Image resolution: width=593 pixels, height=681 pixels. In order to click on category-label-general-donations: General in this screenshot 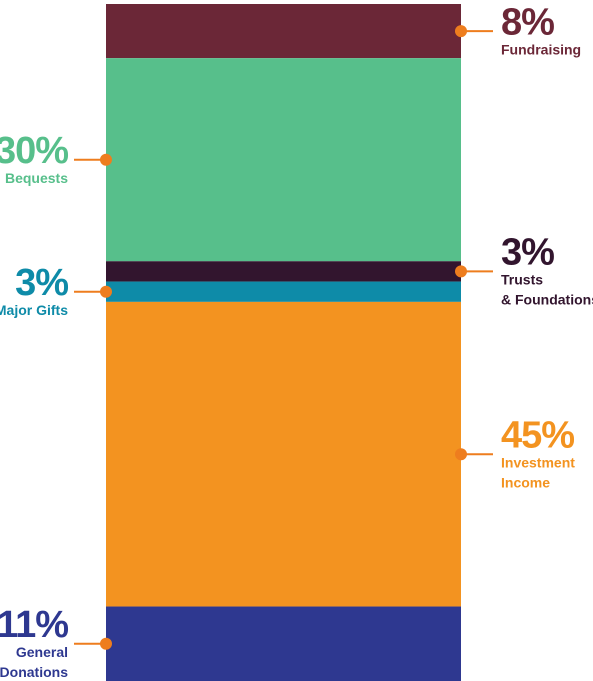, I will do `click(42, 652)`.